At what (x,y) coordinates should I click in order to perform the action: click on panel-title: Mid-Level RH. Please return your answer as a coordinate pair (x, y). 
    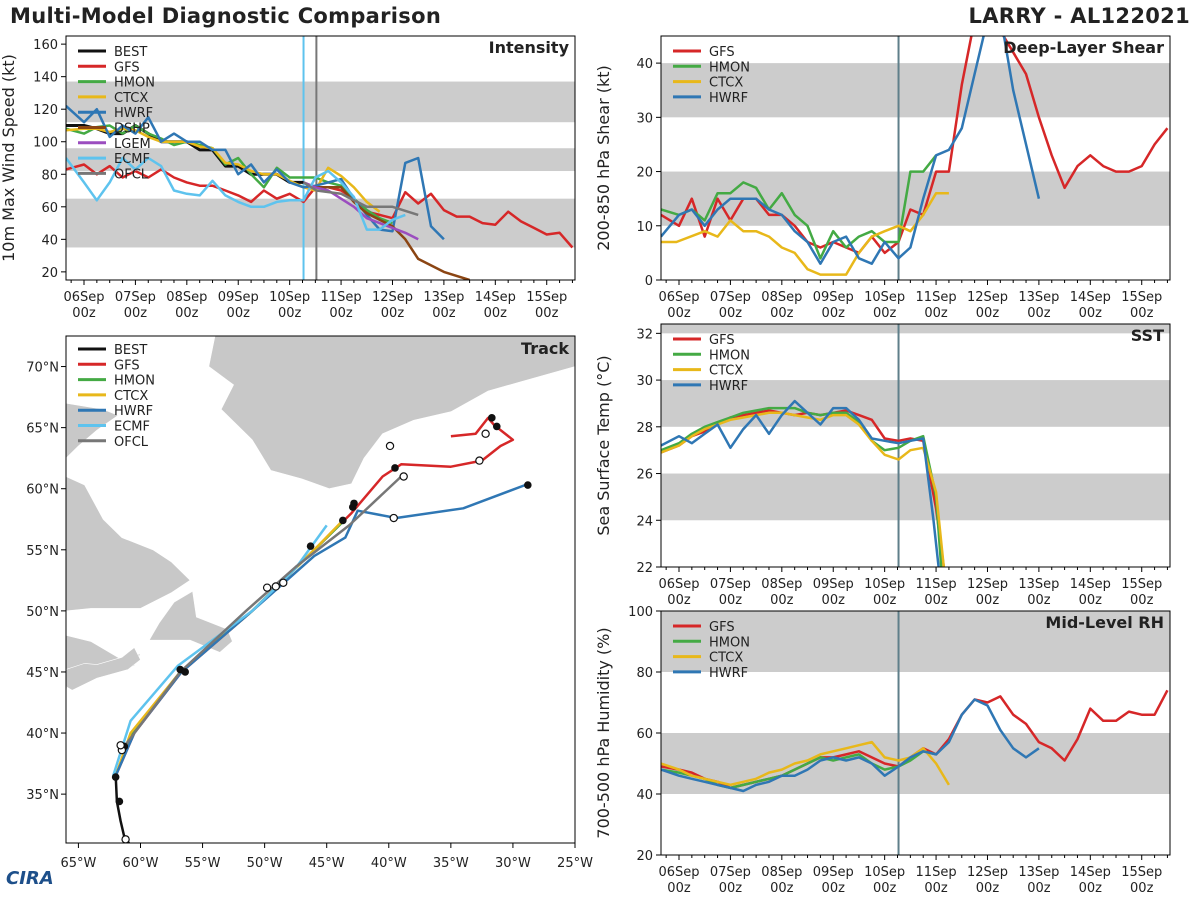
    Looking at the image, I should click on (1104, 622).